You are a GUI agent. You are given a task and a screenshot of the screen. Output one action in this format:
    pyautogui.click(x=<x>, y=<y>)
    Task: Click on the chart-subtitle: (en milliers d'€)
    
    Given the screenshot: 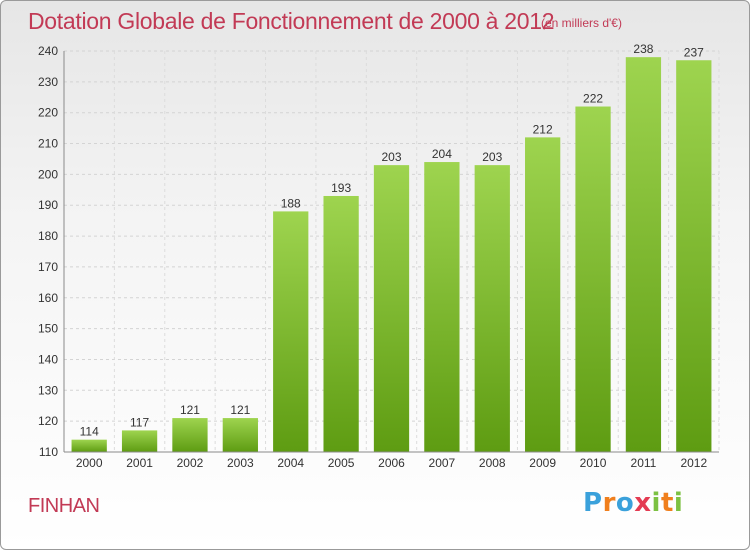 What is the action you would take?
    pyautogui.click(x=581, y=23)
    